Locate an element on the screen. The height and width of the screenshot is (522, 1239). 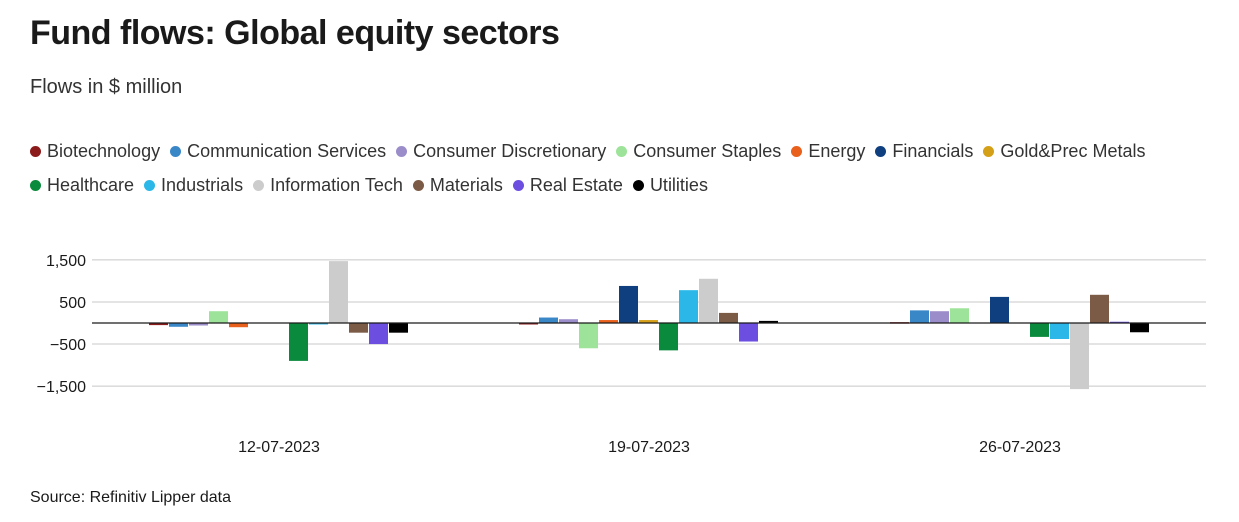
legend-label: Consumer Discretionary is located at coordinates (510, 150).